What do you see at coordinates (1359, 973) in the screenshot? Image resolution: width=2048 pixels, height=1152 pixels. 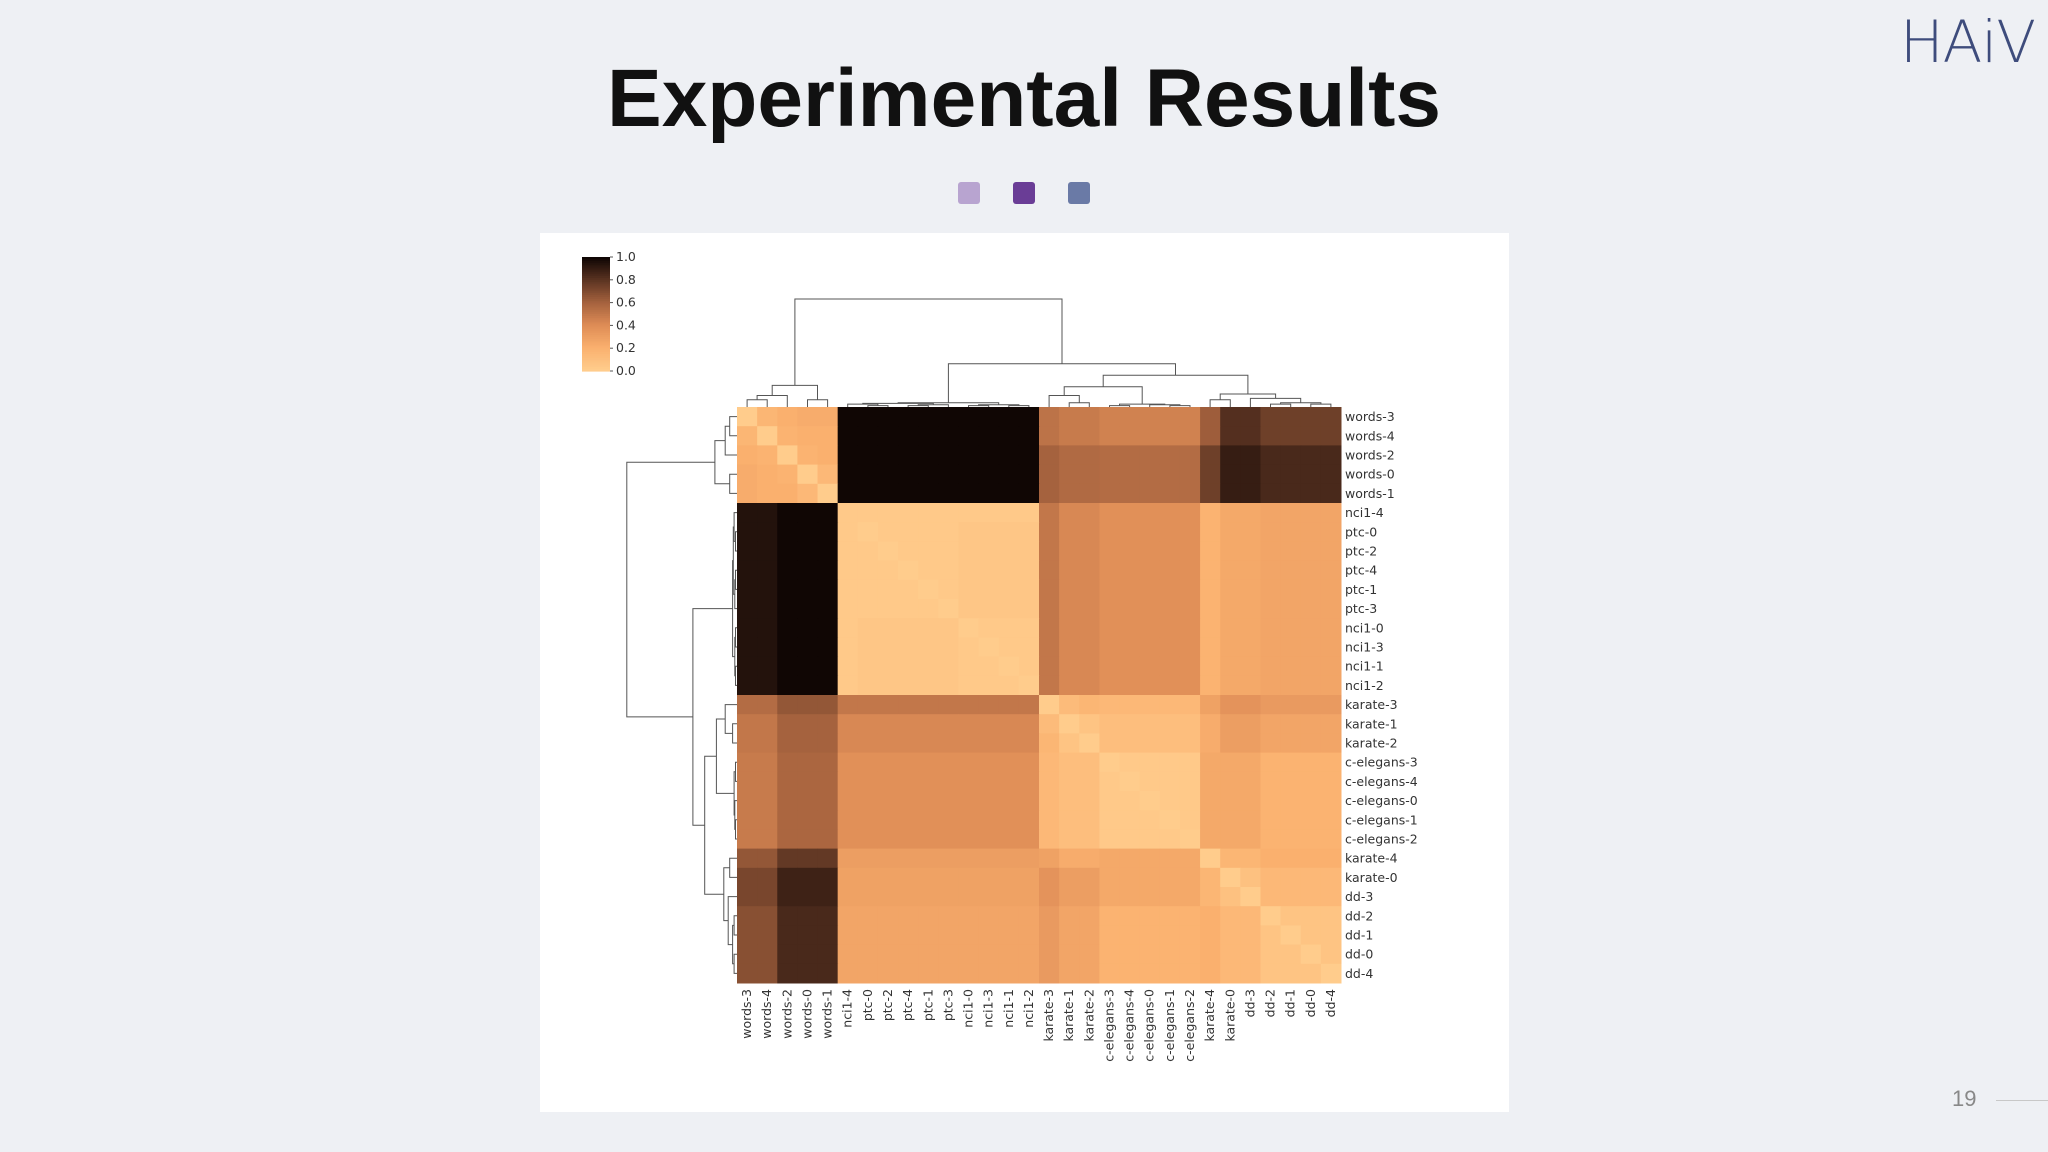 I see `row-label: dd-4` at bounding box center [1359, 973].